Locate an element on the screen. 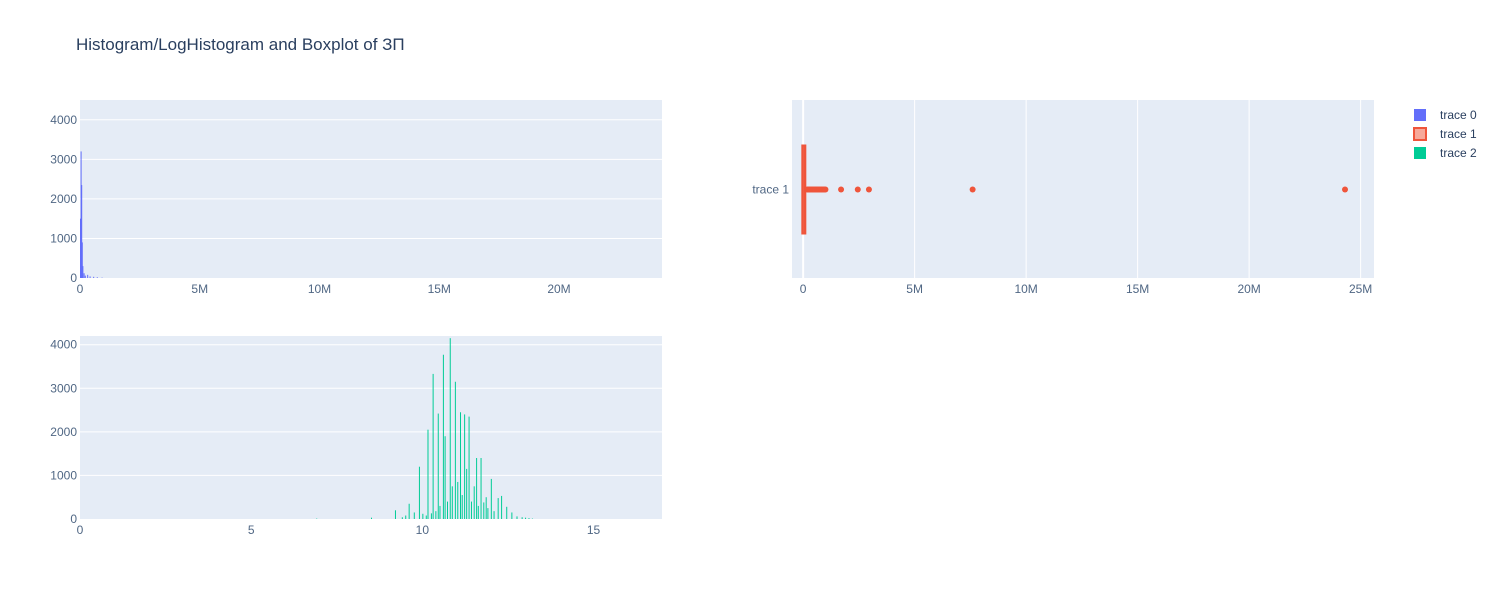 This screenshot has height=600, width=1500. legend-item-trace-1: trace 1 is located at coordinates (1445, 134).